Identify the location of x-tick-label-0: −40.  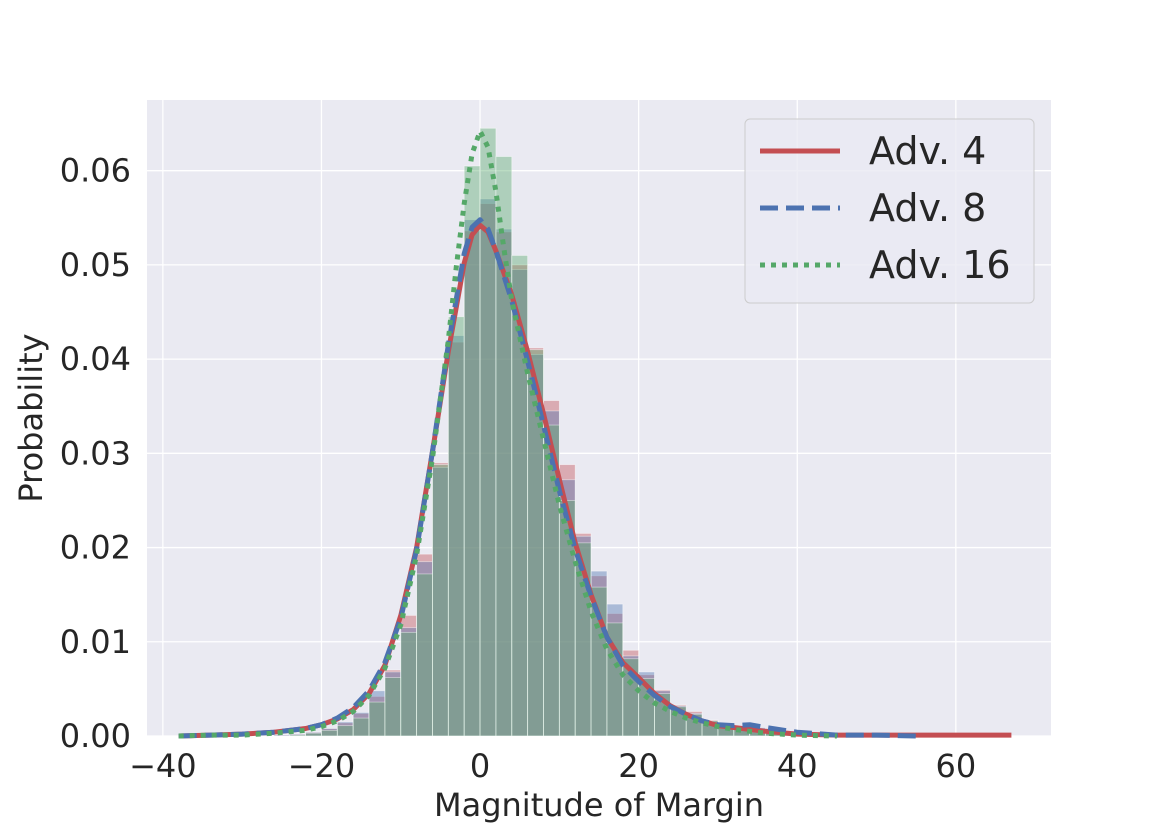
(163, 766).